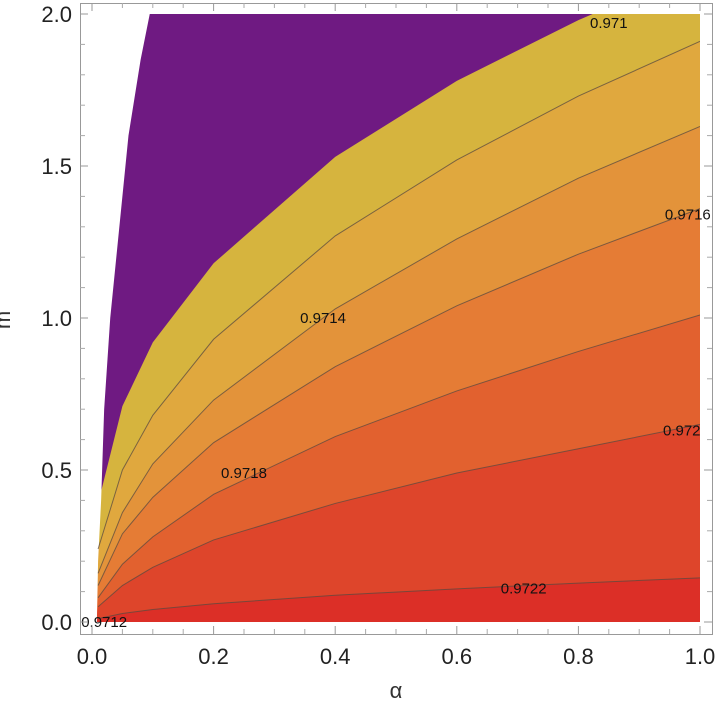  I want to click on x-tick-label: 0.4, so click(335, 656).